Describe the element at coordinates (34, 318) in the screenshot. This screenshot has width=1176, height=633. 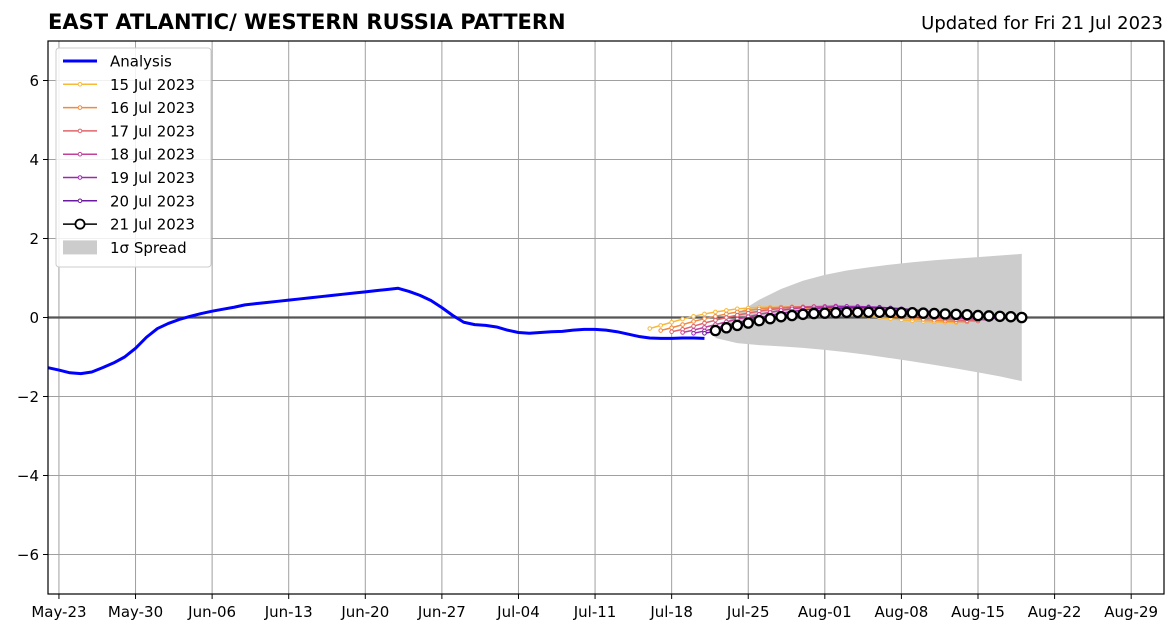
I see `y-tick-label: 0` at that location.